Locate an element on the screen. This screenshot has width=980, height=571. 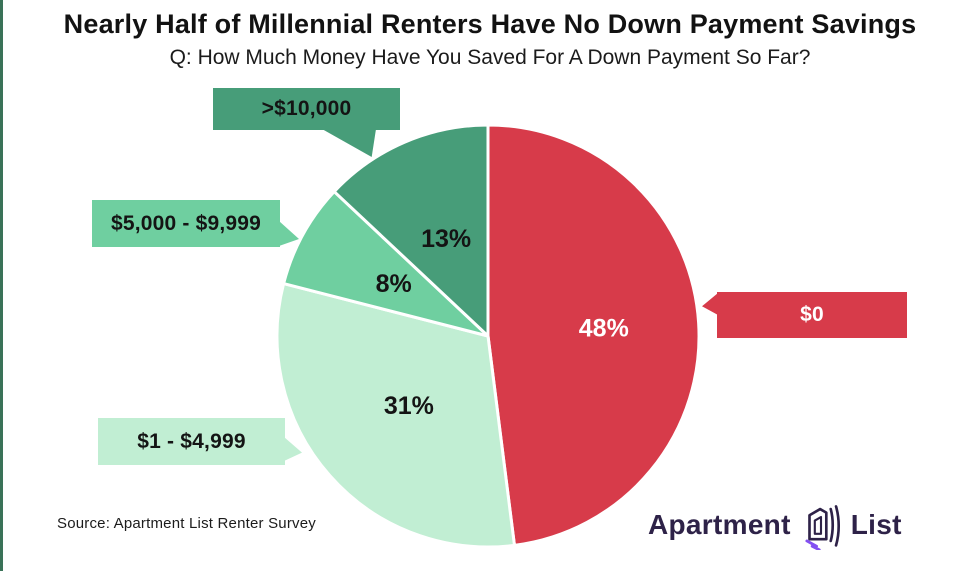
left-accent-bar is located at coordinates (1, 285).